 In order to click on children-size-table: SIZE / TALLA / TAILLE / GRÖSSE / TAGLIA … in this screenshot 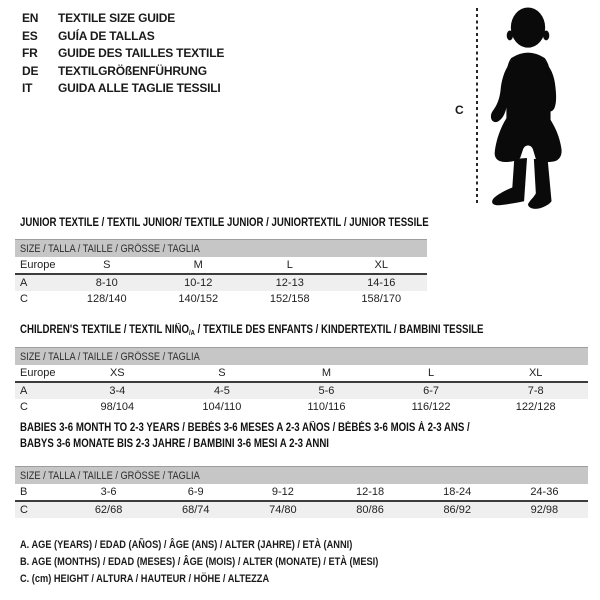, I will do `click(301, 381)`.